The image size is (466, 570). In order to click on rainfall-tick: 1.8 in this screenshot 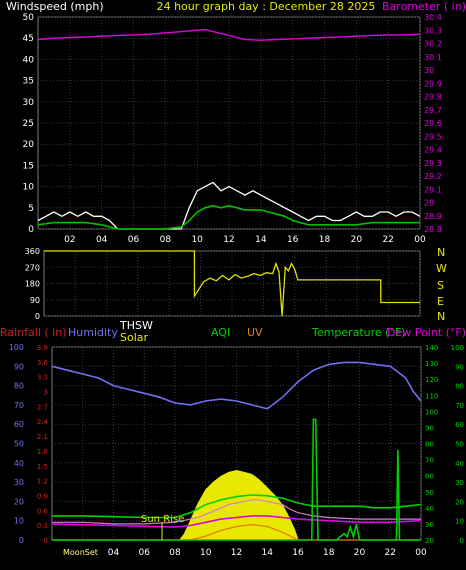, I will do `click(42, 452)`.